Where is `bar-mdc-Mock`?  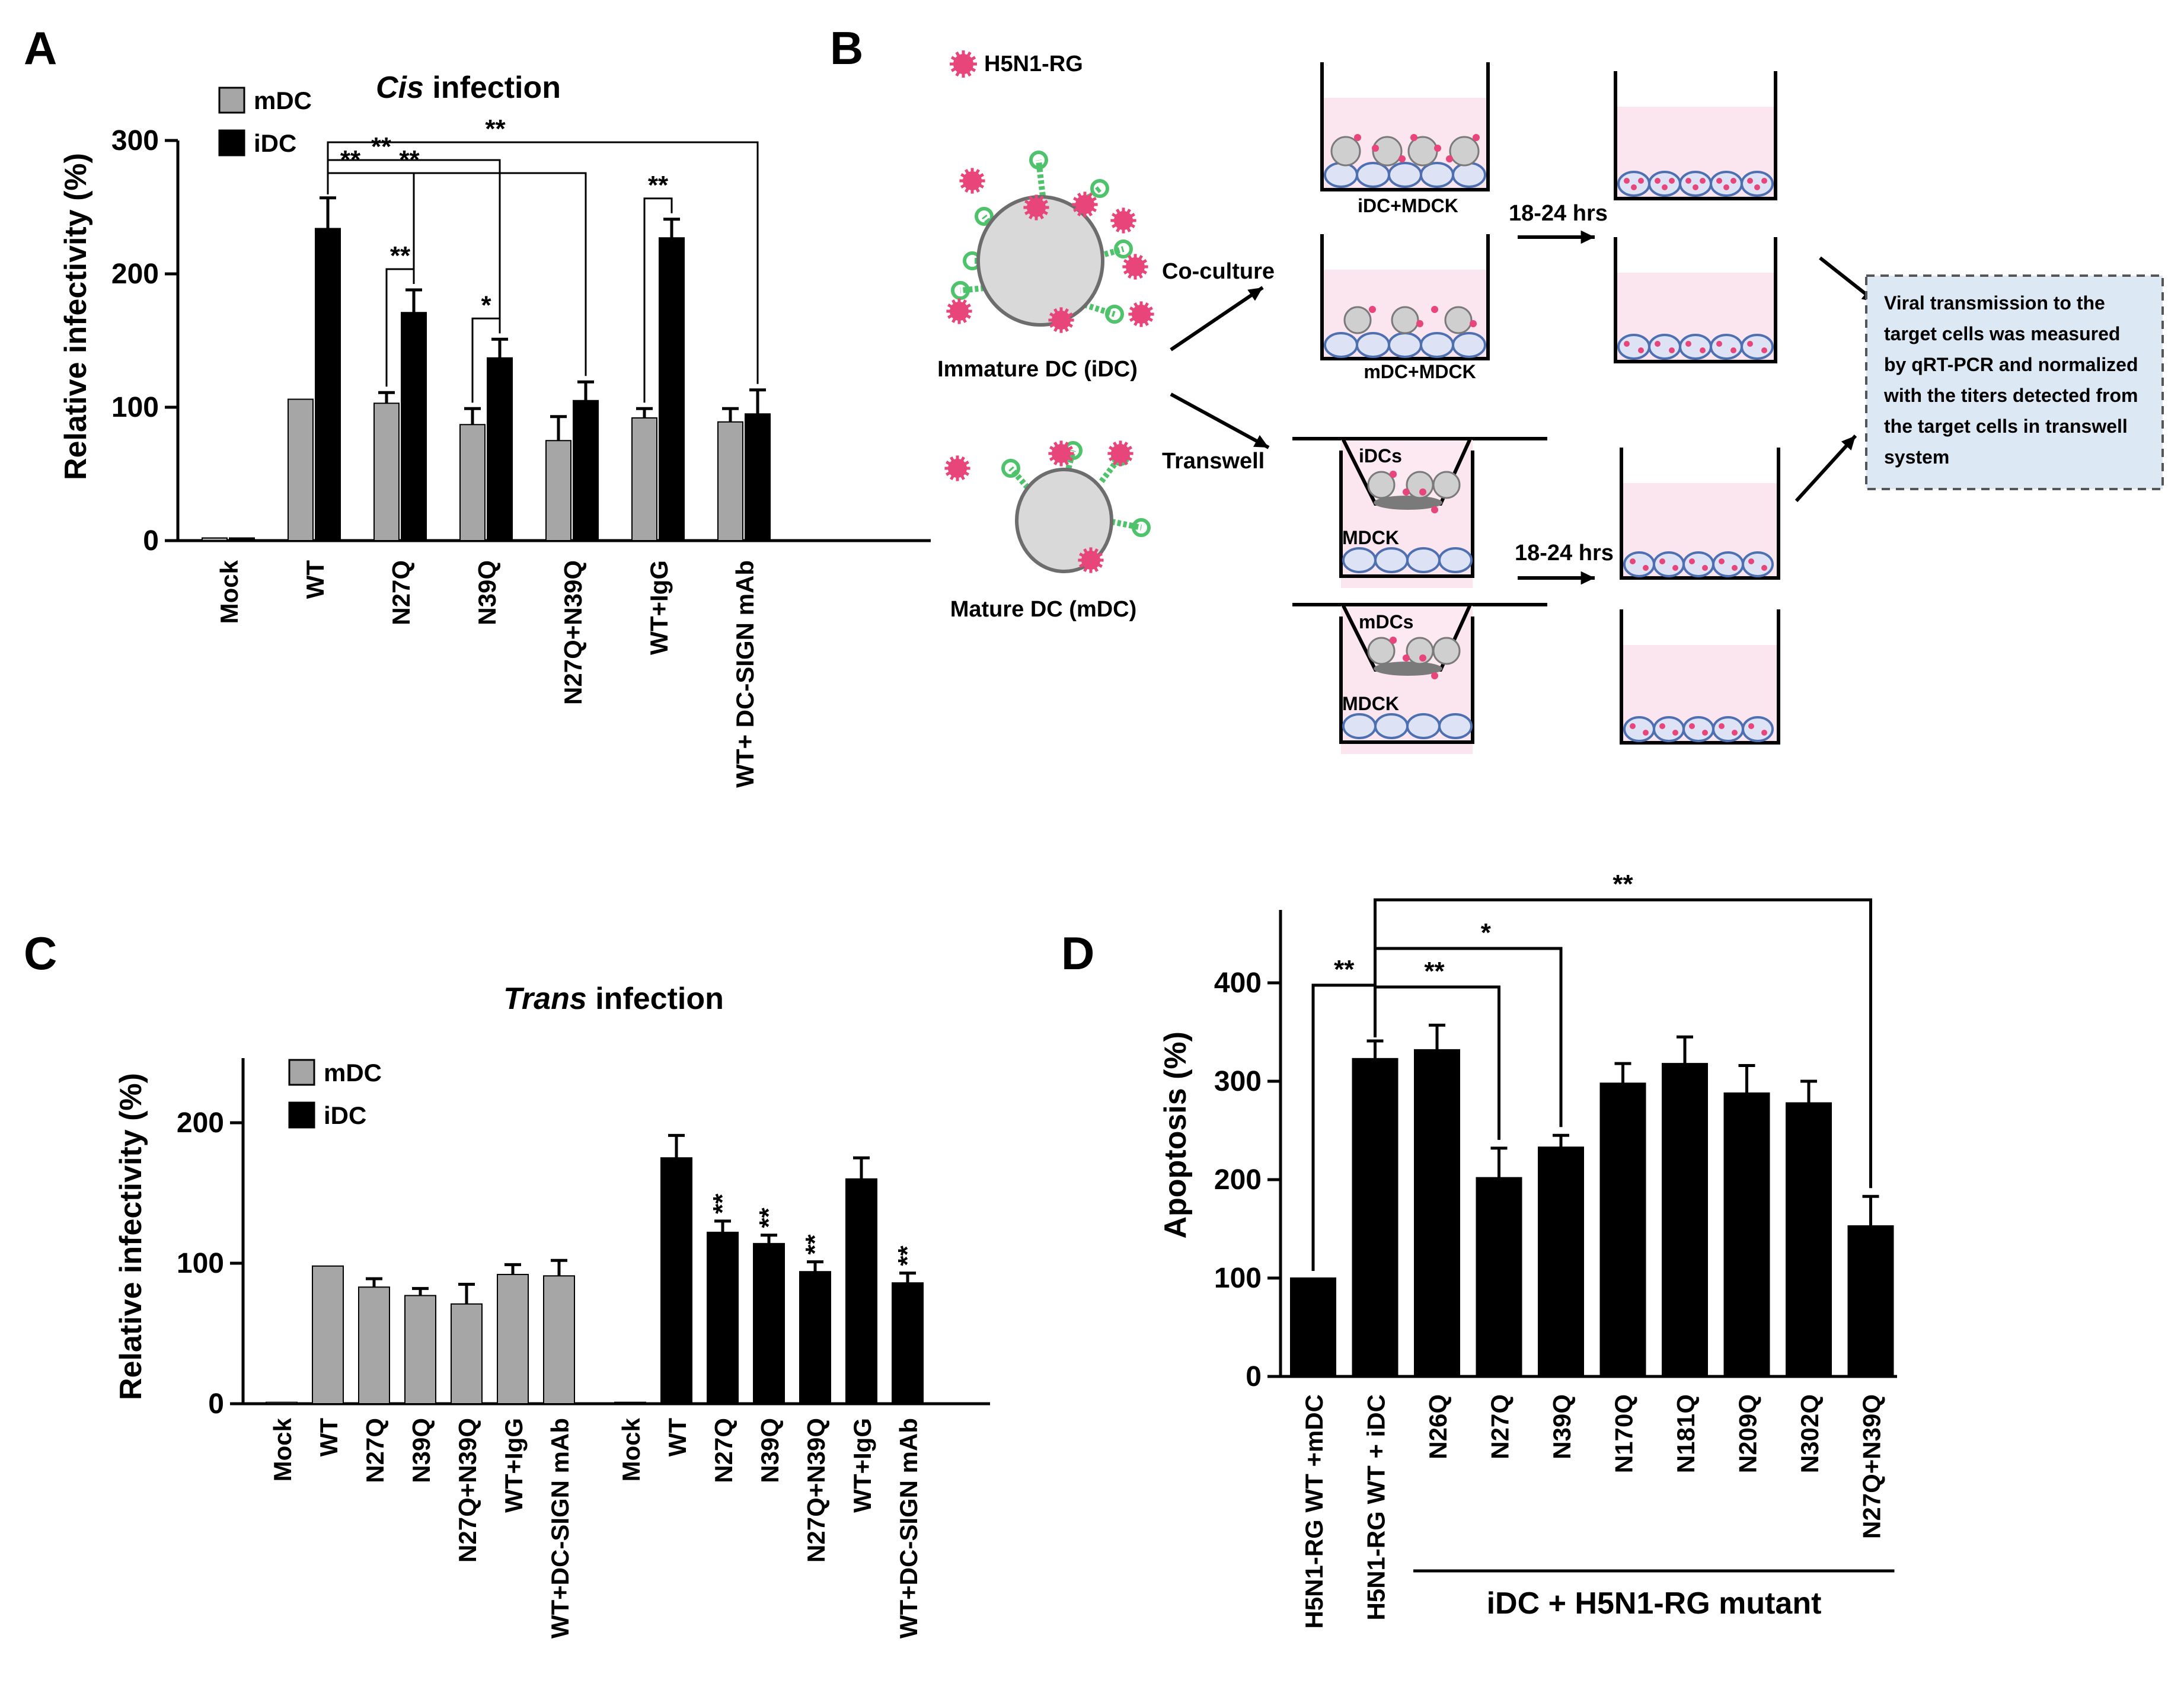
bar-mdc-Mock is located at coordinates (282, 1402).